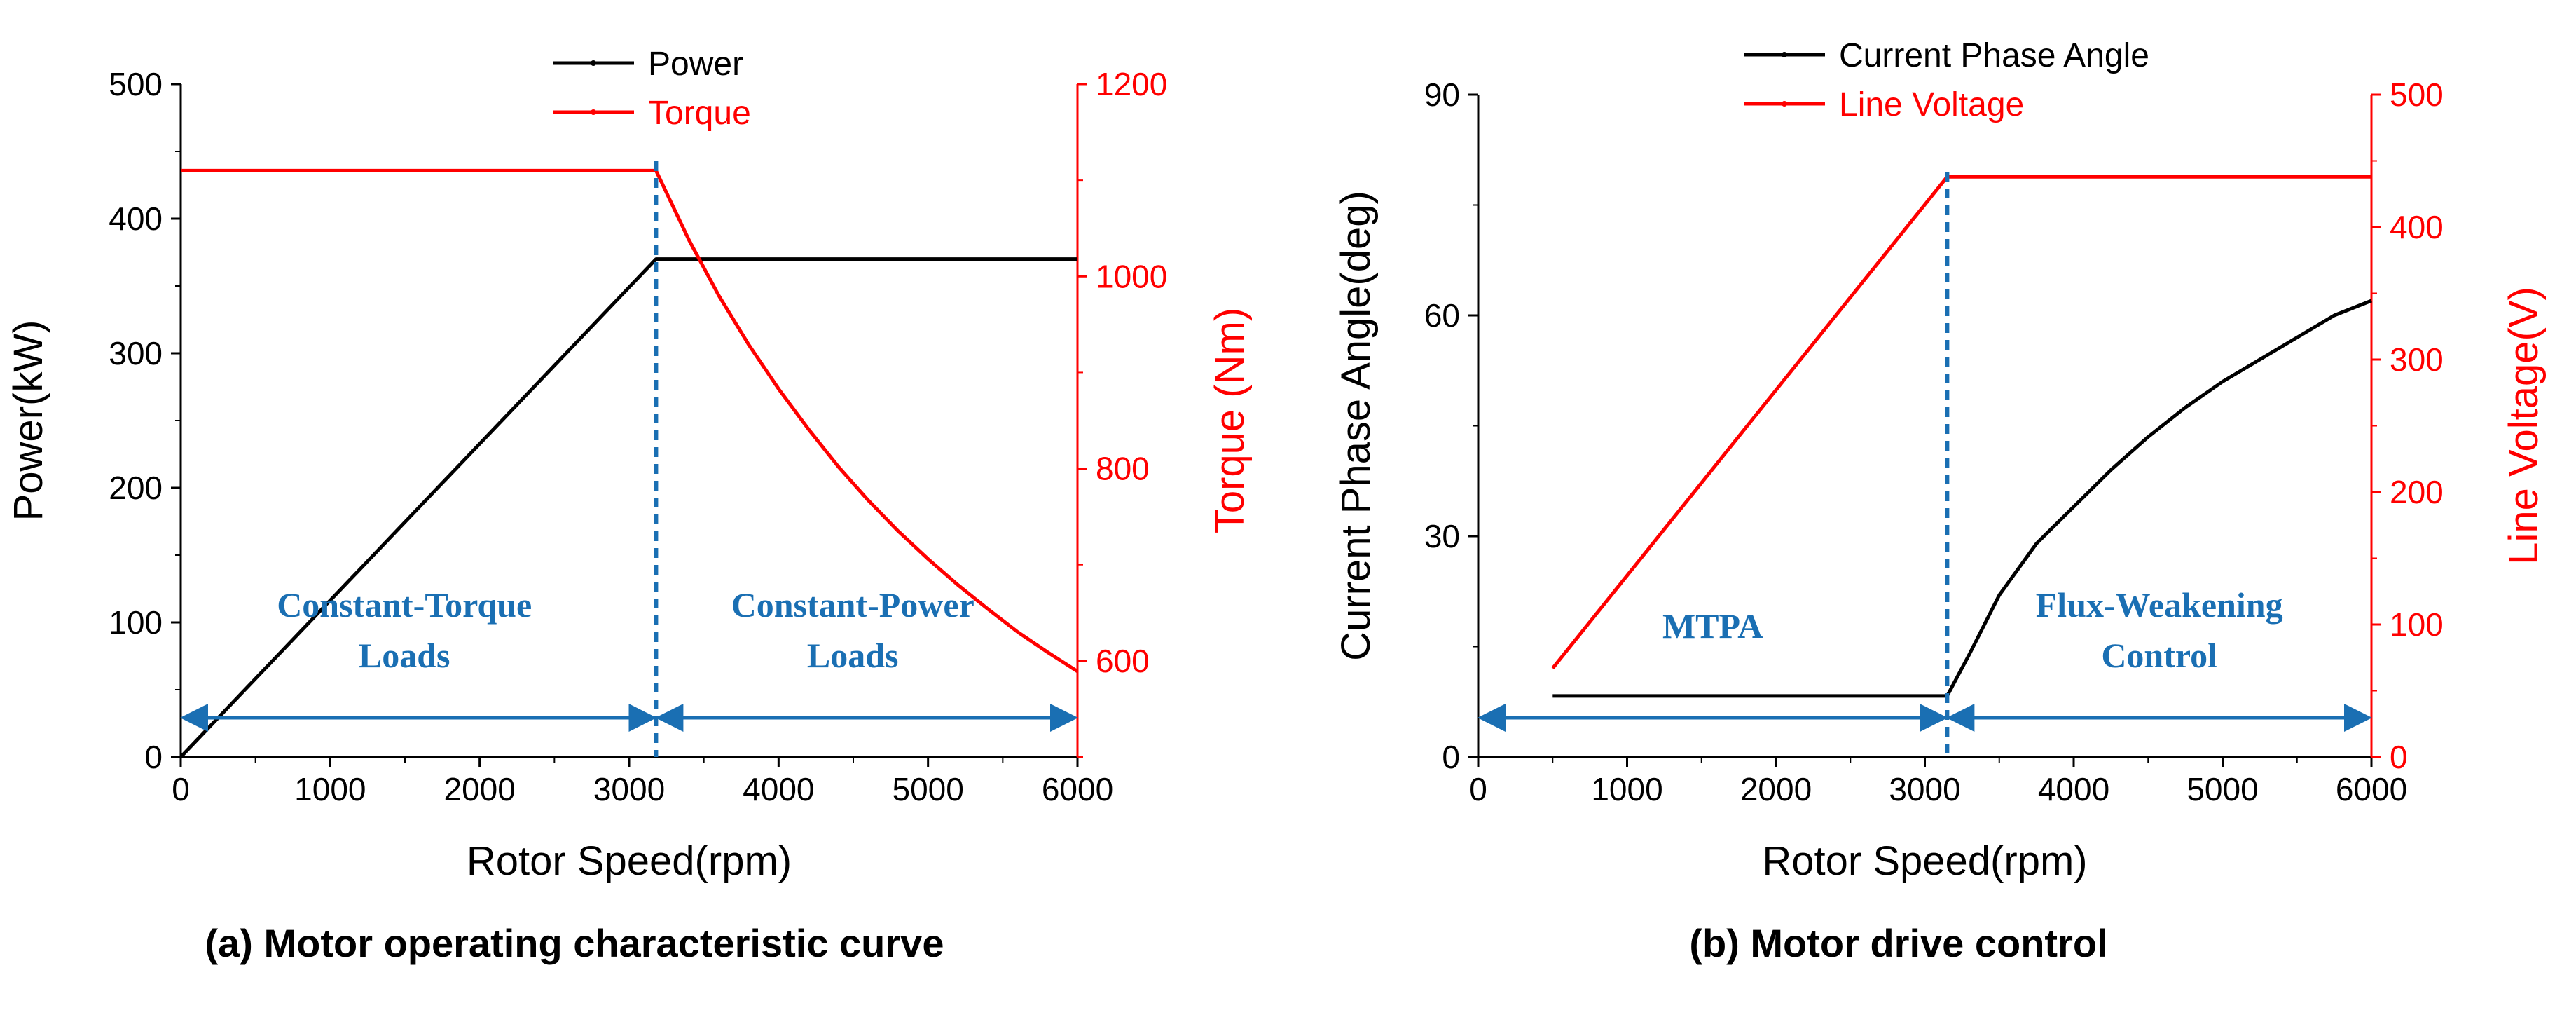 The image size is (2576, 1010). I want to click on region-label: Constant-Power, so click(852, 605).